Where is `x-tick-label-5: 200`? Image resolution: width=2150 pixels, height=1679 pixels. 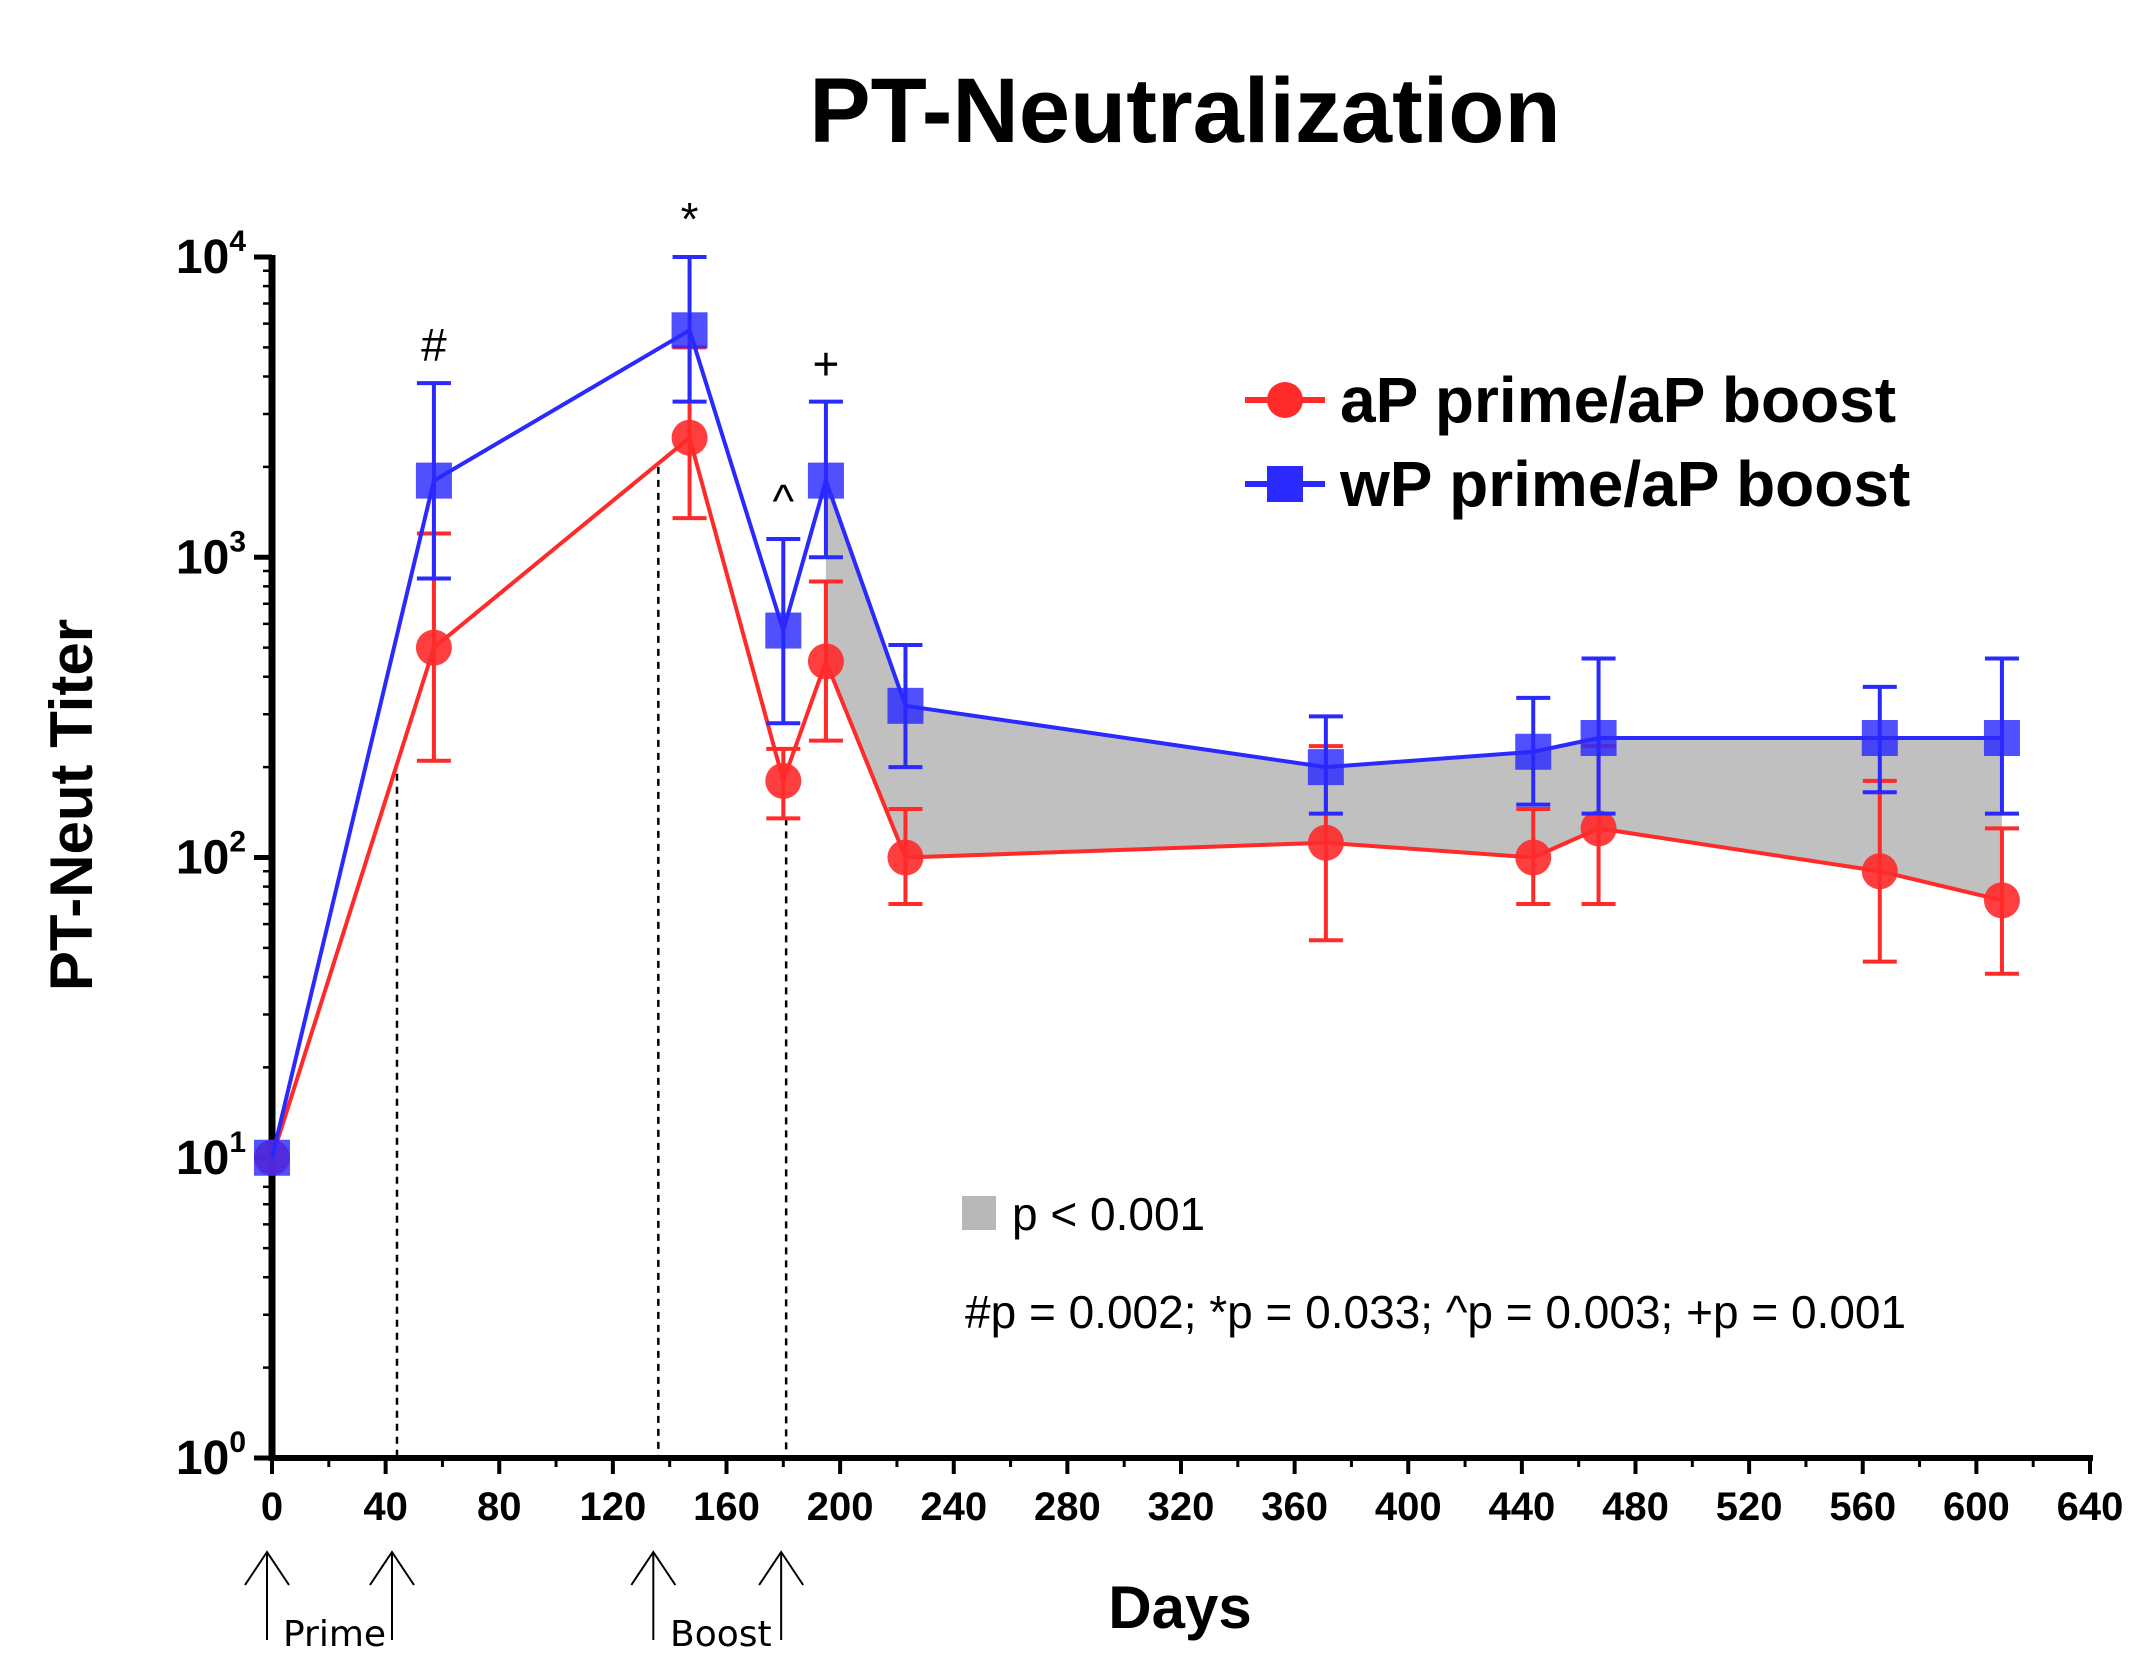 x-tick-label-5: 200 is located at coordinates (840, 1507).